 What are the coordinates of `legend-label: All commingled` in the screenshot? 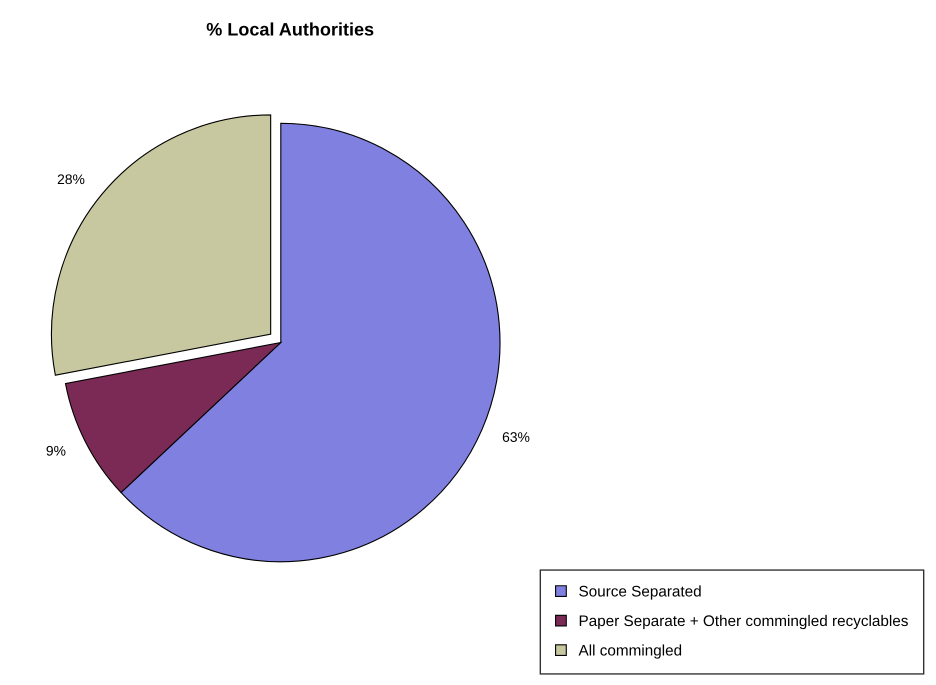 It's located at (630, 651).